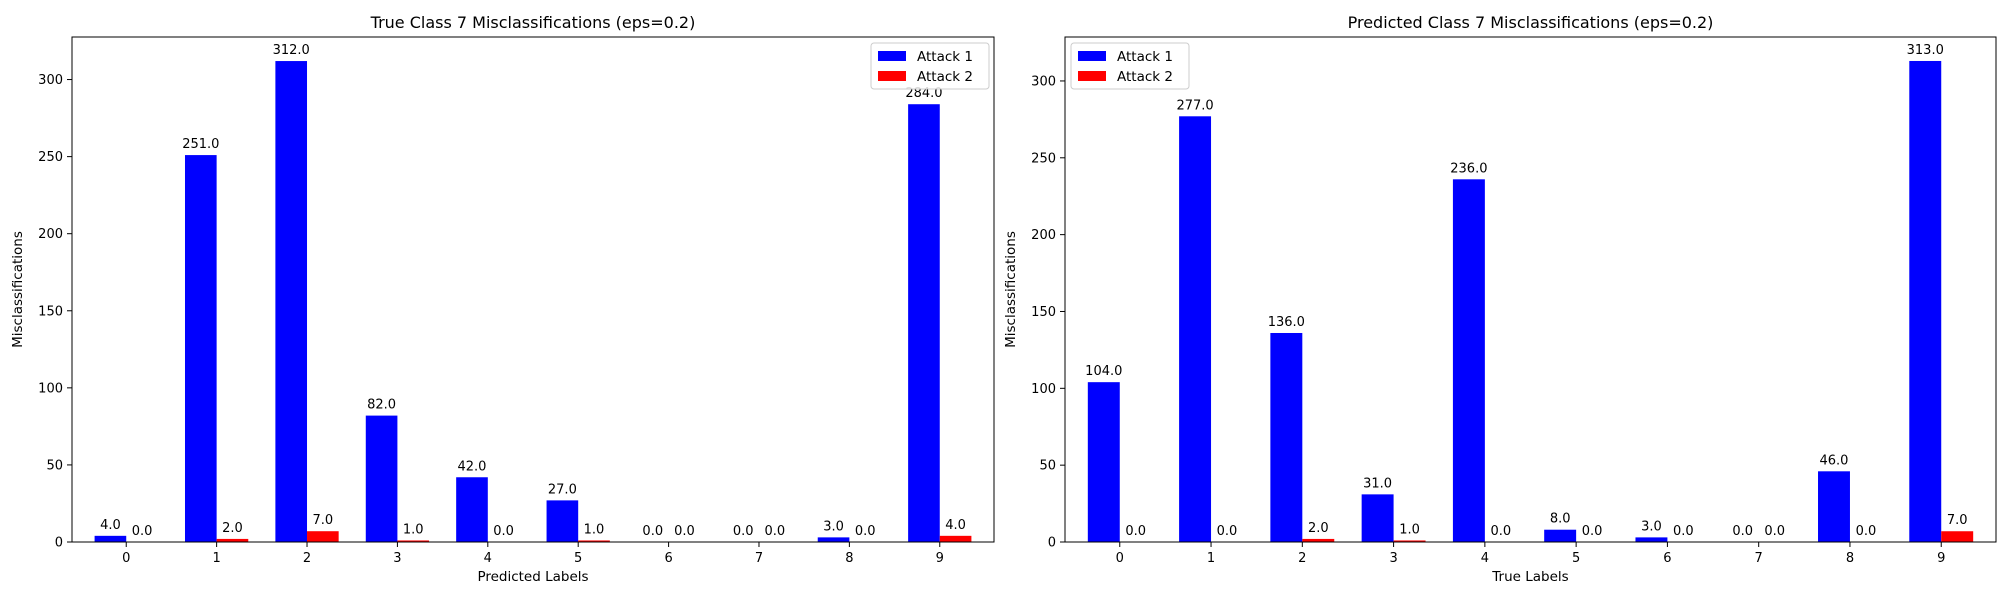 Image resolution: width=2000 pixels, height=600 pixels. What do you see at coordinates (945, 77) in the screenshot?
I see `legend-label: Attack 2` at bounding box center [945, 77].